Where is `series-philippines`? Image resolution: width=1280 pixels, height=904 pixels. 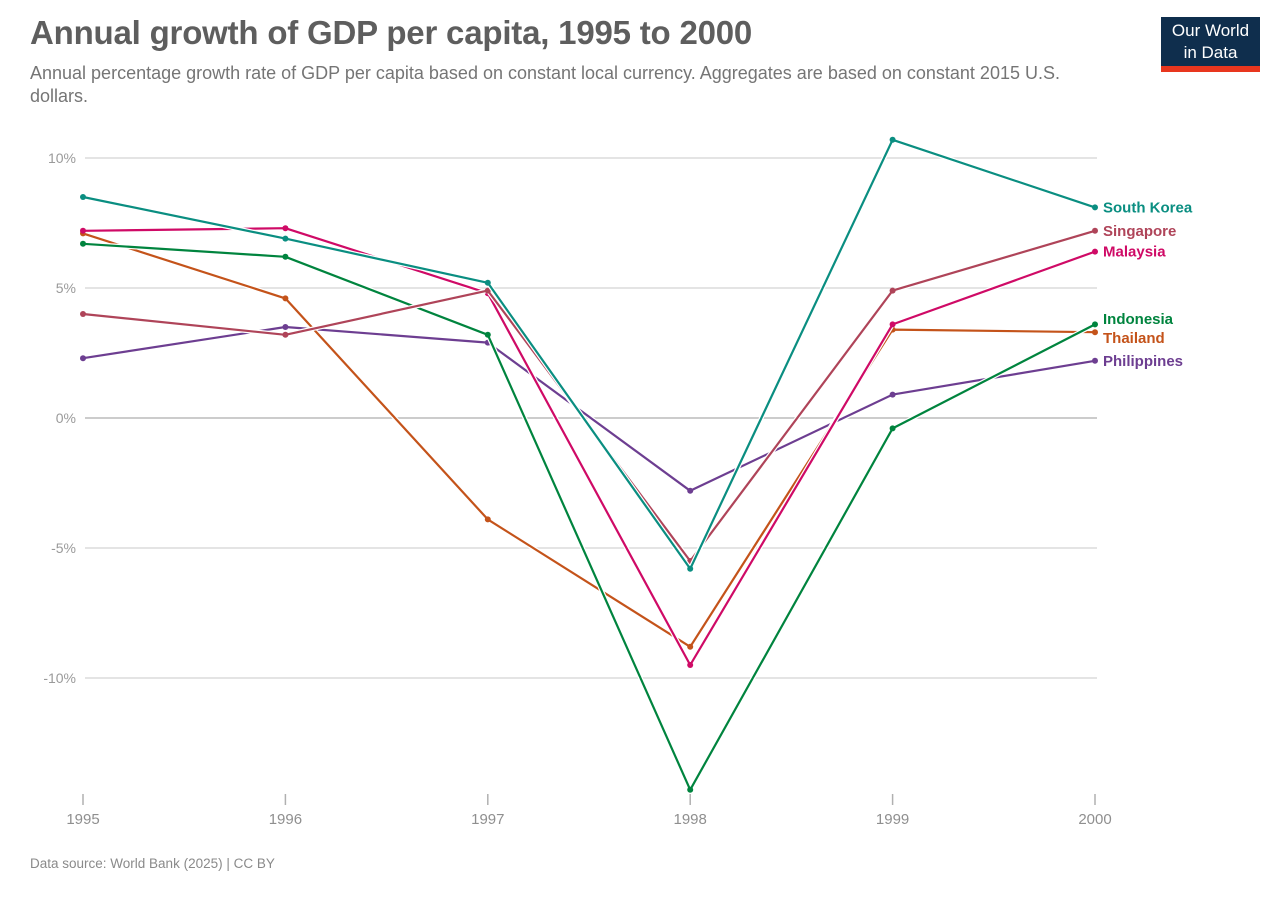
series-philippines is located at coordinates (589, 409).